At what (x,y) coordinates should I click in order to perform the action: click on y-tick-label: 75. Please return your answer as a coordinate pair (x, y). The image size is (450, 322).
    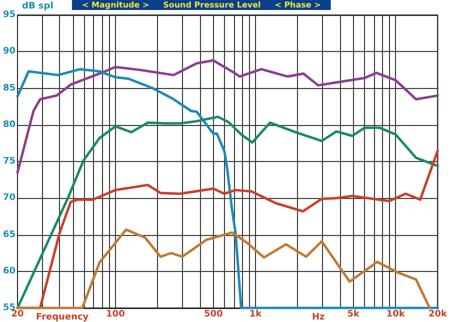
    Looking at the image, I should click on (9, 161).